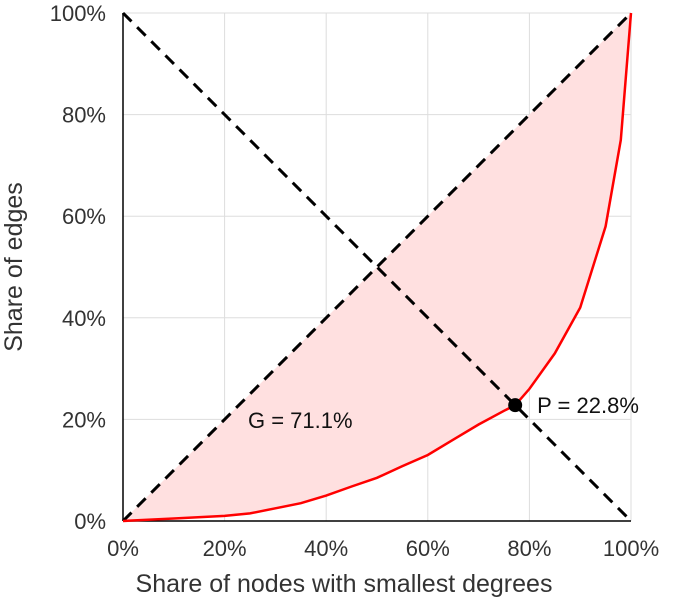  I want to click on p-point, so click(515, 405).